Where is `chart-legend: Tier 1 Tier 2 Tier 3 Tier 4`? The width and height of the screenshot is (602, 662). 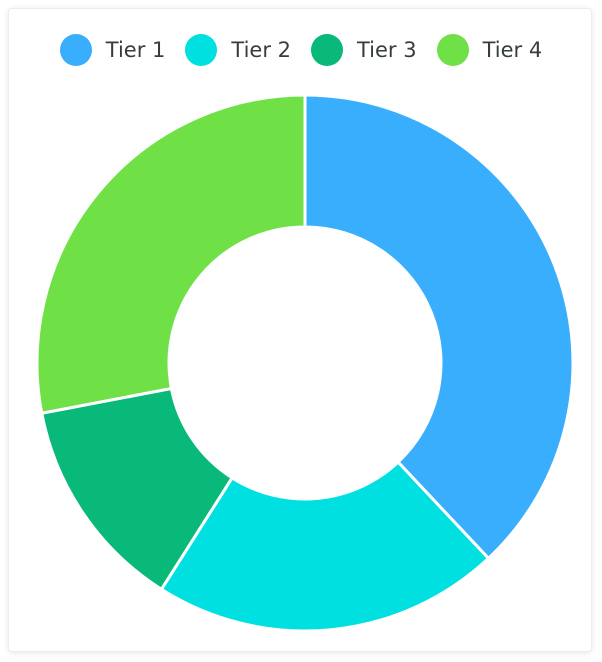 chart-legend: Tier 1 Tier 2 Tier 3 Tier 4 is located at coordinates (301, 50).